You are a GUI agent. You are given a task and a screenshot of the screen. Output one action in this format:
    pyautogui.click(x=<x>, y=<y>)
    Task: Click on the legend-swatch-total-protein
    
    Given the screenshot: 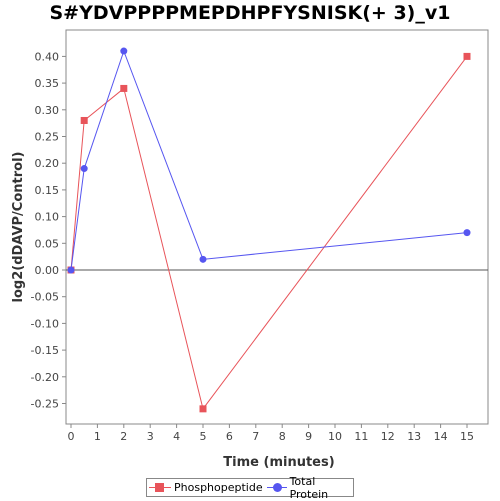 What is the action you would take?
    pyautogui.click(x=276, y=487)
    